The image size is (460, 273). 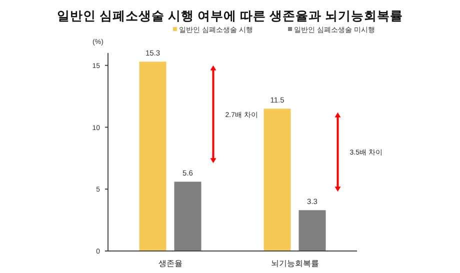 What do you see at coordinates (294, 263) in the screenshot?
I see `x-tick-label: 뇌기능회복률` at bounding box center [294, 263].